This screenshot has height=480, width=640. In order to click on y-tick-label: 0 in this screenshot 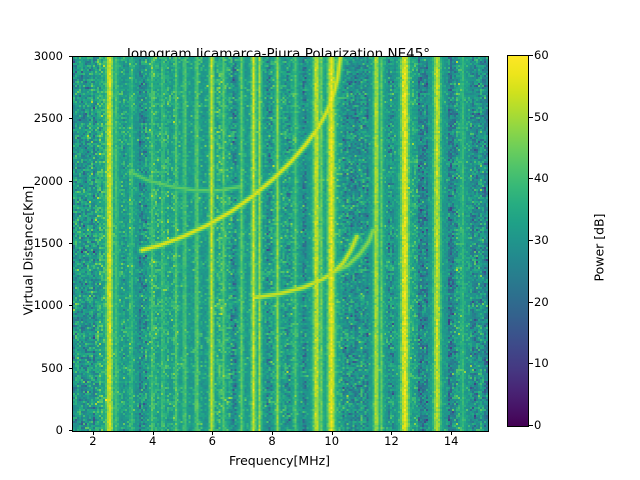, I will do `click(59, 430)`.